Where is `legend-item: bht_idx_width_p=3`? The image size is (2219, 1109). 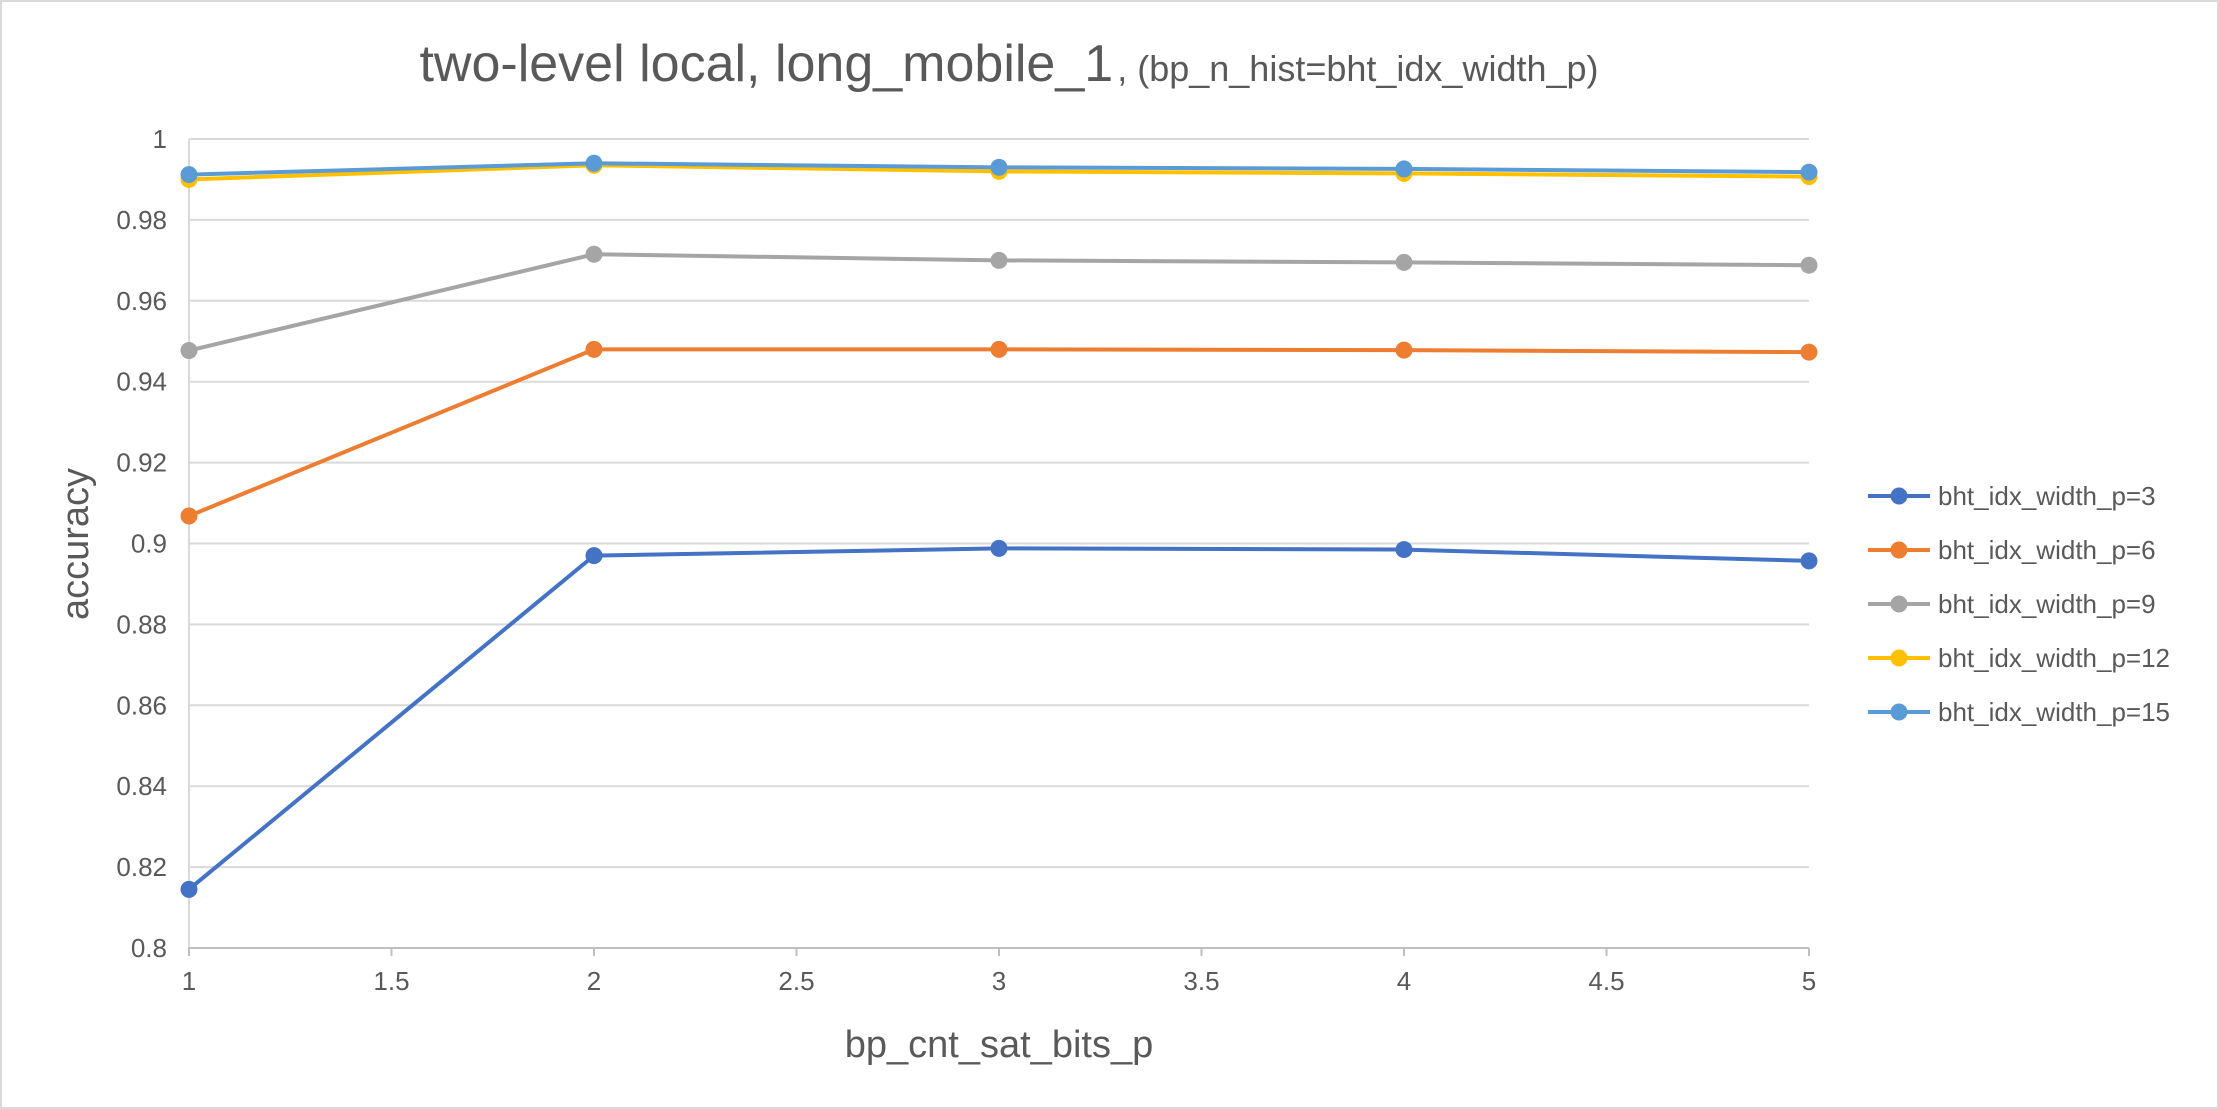
legend-item: bht_idx_width_p=3 is located at coordinates (2012, 496).